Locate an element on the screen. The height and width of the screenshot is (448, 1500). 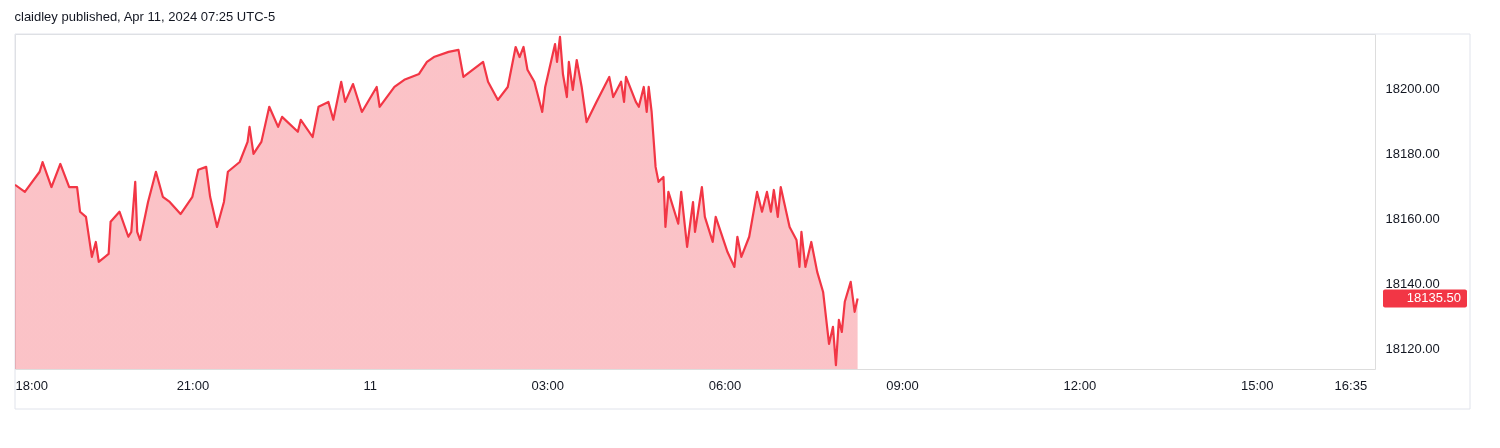
chart-title: claidley published, Apr 11, 2024 07:25 UTC-5 is located at coordinates (145, 16).